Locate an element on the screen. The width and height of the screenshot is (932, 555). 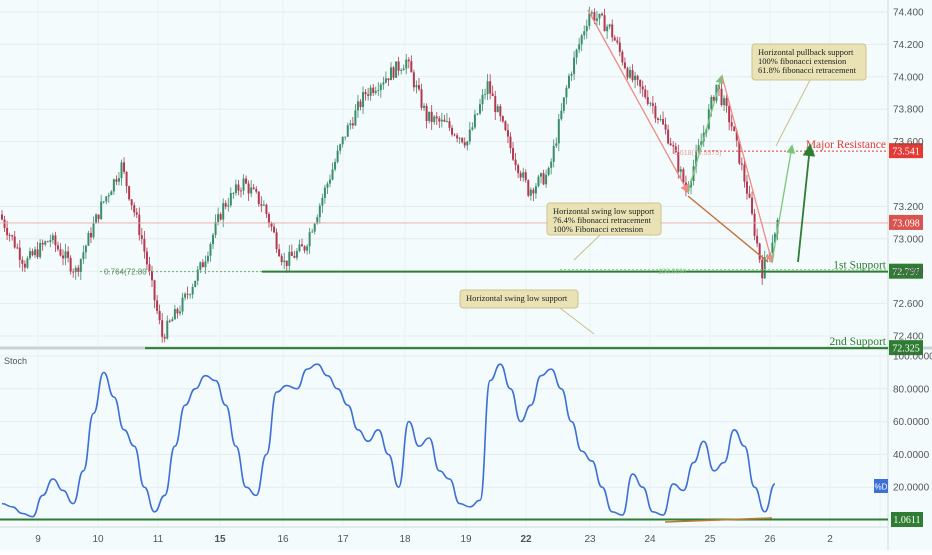
fib-label-upper: 0.618(73.5375) is located at coordinates (697, 153).